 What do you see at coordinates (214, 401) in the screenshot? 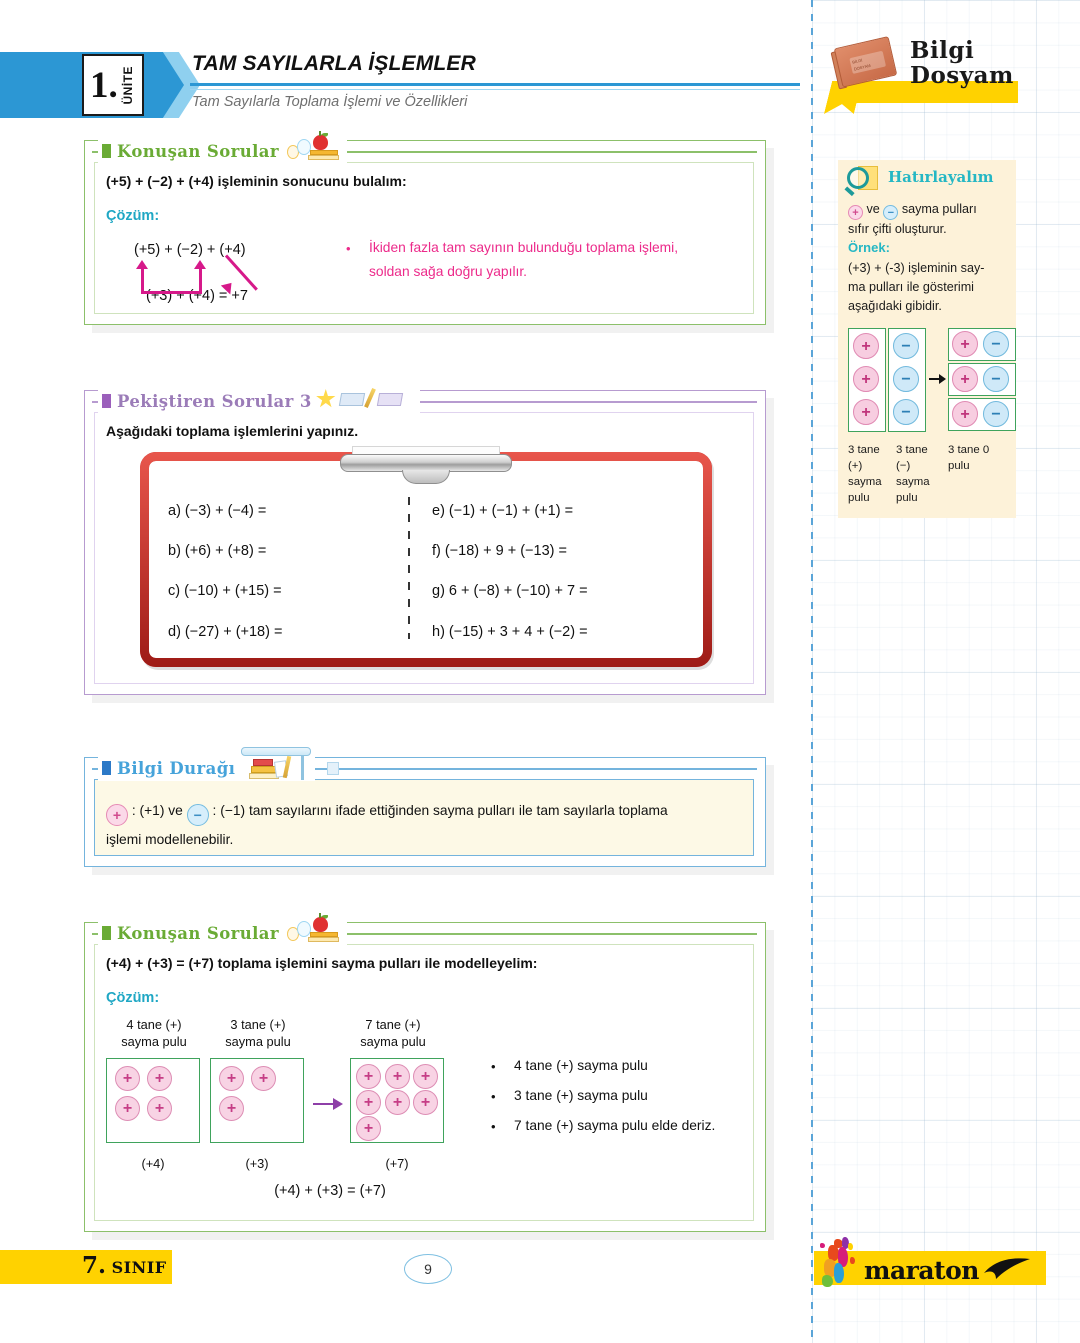
I see `section-label: Pekiştiren Sorular 3` at bounding box center [214, 401].